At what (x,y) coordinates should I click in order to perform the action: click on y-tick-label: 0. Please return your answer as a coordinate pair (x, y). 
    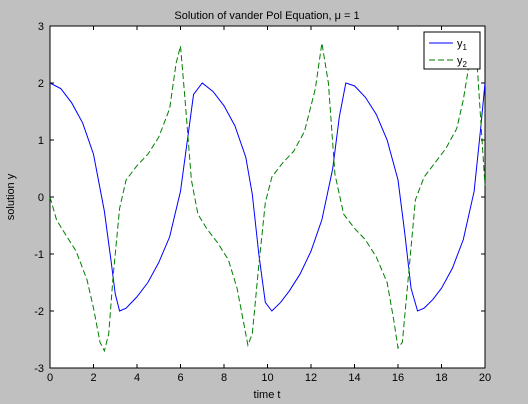
    Looking at the image, I should click on (41, 198).